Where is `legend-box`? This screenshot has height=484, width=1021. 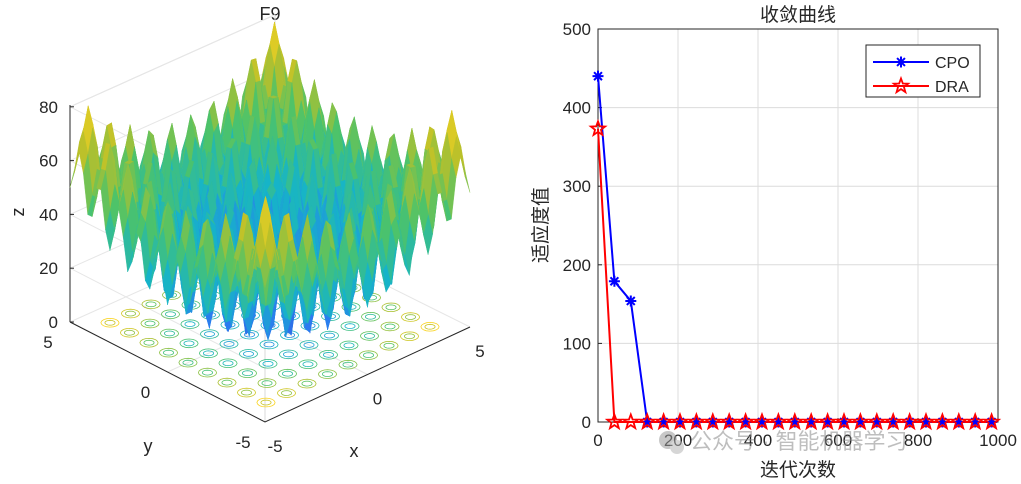
legend-box is located at coordinates (923, 71).